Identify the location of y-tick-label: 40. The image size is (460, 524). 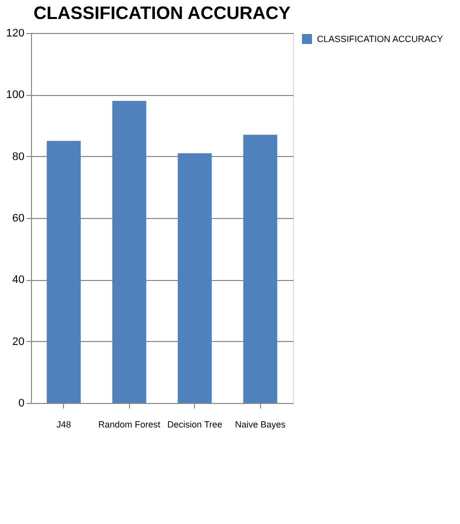
(18, 280).